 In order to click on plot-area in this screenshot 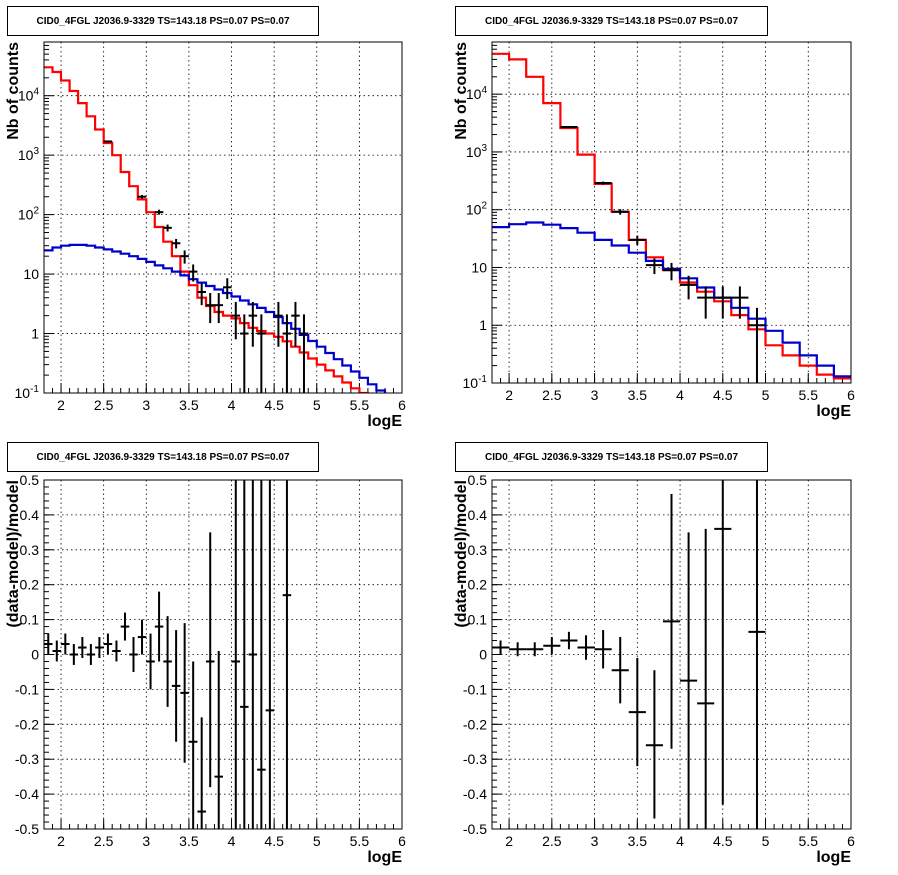, I will do `click(168, 654)`.